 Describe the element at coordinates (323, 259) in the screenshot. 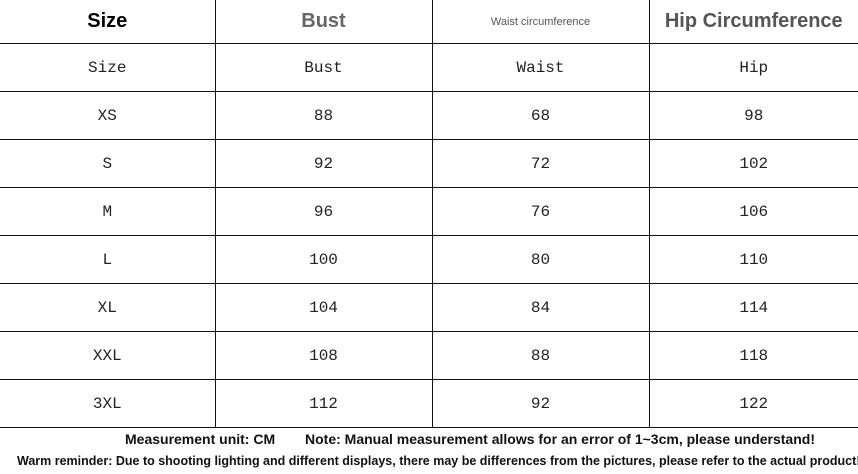

I see `table-cell: 100` at that location.